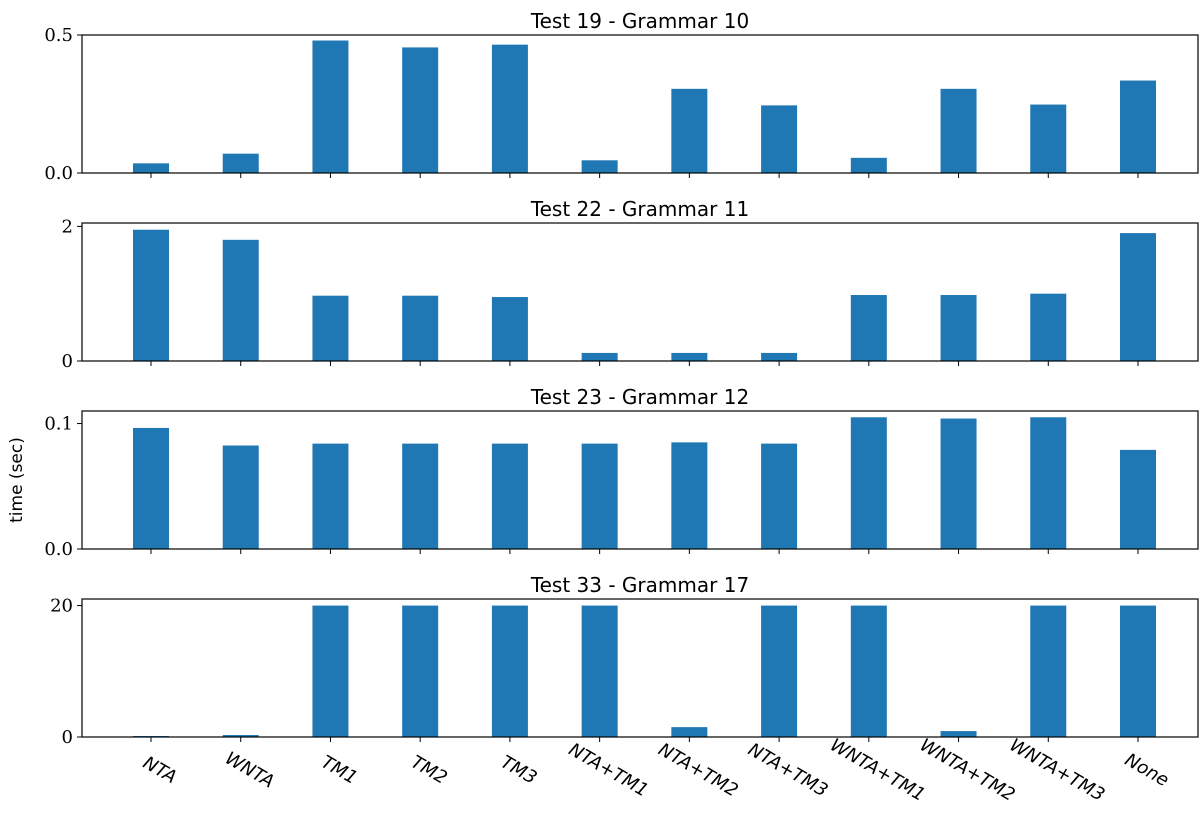  Describe the element at coordinates (608, 770) in the screenshot. I see `xtick-label-nta-plus-tm1: NTA+TM1` at that location.